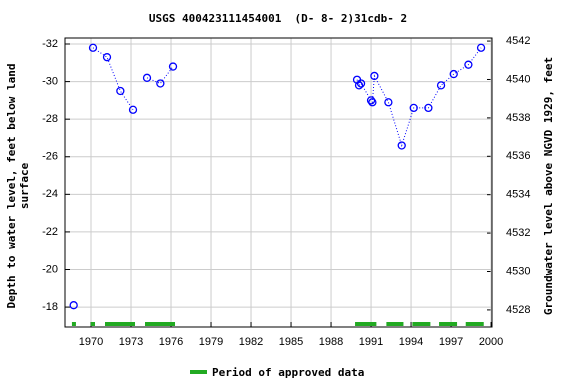  I want to click on y-tick-label: -26, so click(50, 157).